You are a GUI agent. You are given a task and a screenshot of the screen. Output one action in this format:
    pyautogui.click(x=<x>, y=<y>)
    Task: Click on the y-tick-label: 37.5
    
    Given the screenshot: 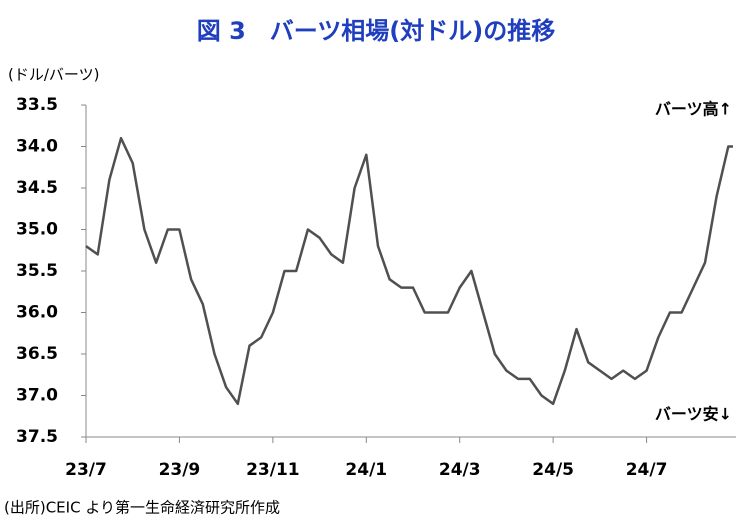 What is the action you would take?
    pyautogui.click(x=37, y=437)
    